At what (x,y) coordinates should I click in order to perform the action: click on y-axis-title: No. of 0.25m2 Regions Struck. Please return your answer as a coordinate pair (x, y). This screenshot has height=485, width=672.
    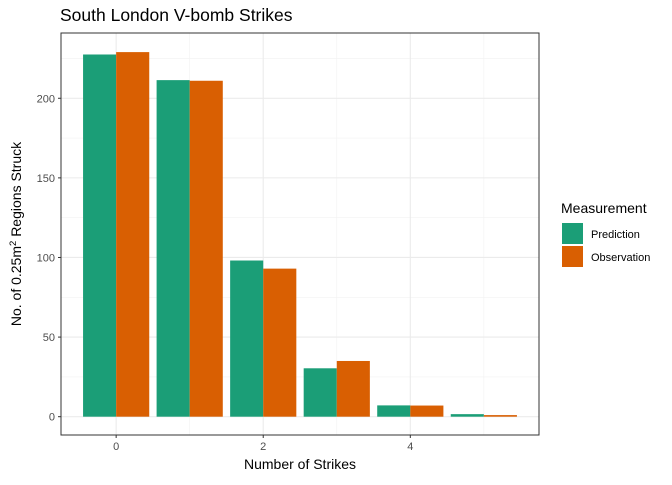
    Looking at the image, I should click on (16, 233).